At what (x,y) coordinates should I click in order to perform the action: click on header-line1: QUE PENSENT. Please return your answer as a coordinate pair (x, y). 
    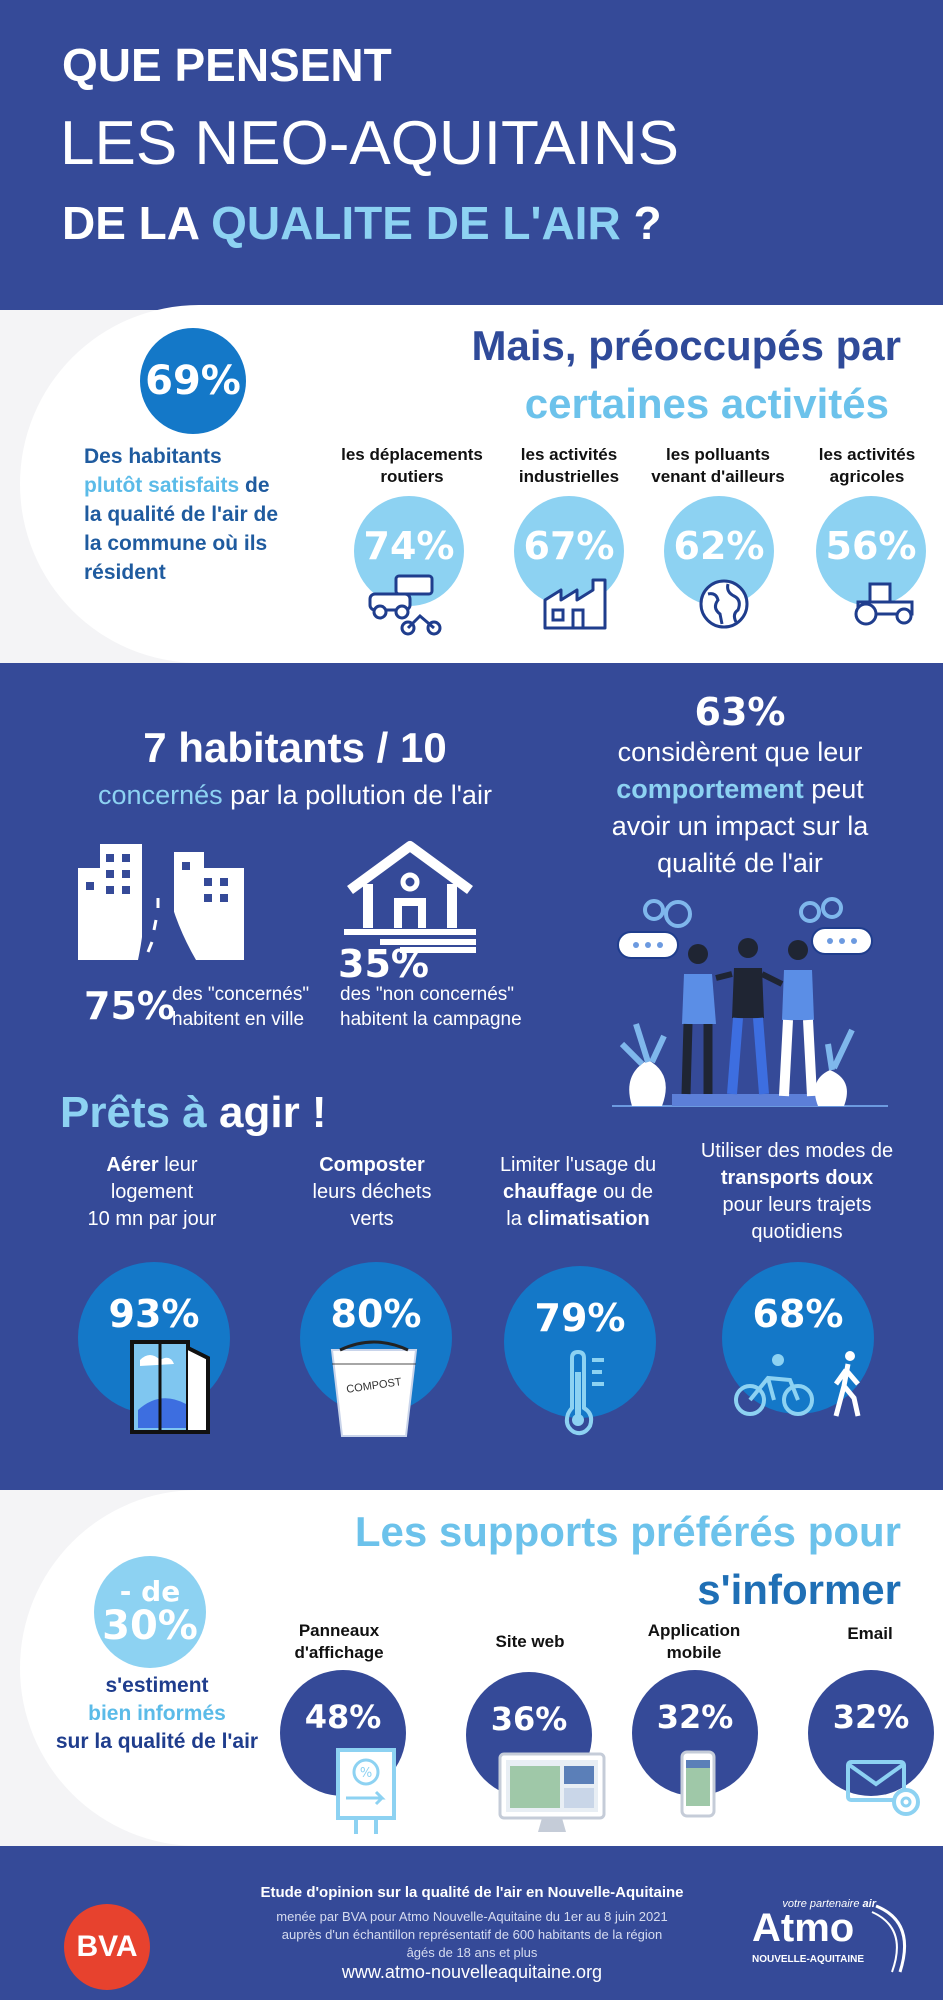
    Looking at the image, I should click on (227, 65).